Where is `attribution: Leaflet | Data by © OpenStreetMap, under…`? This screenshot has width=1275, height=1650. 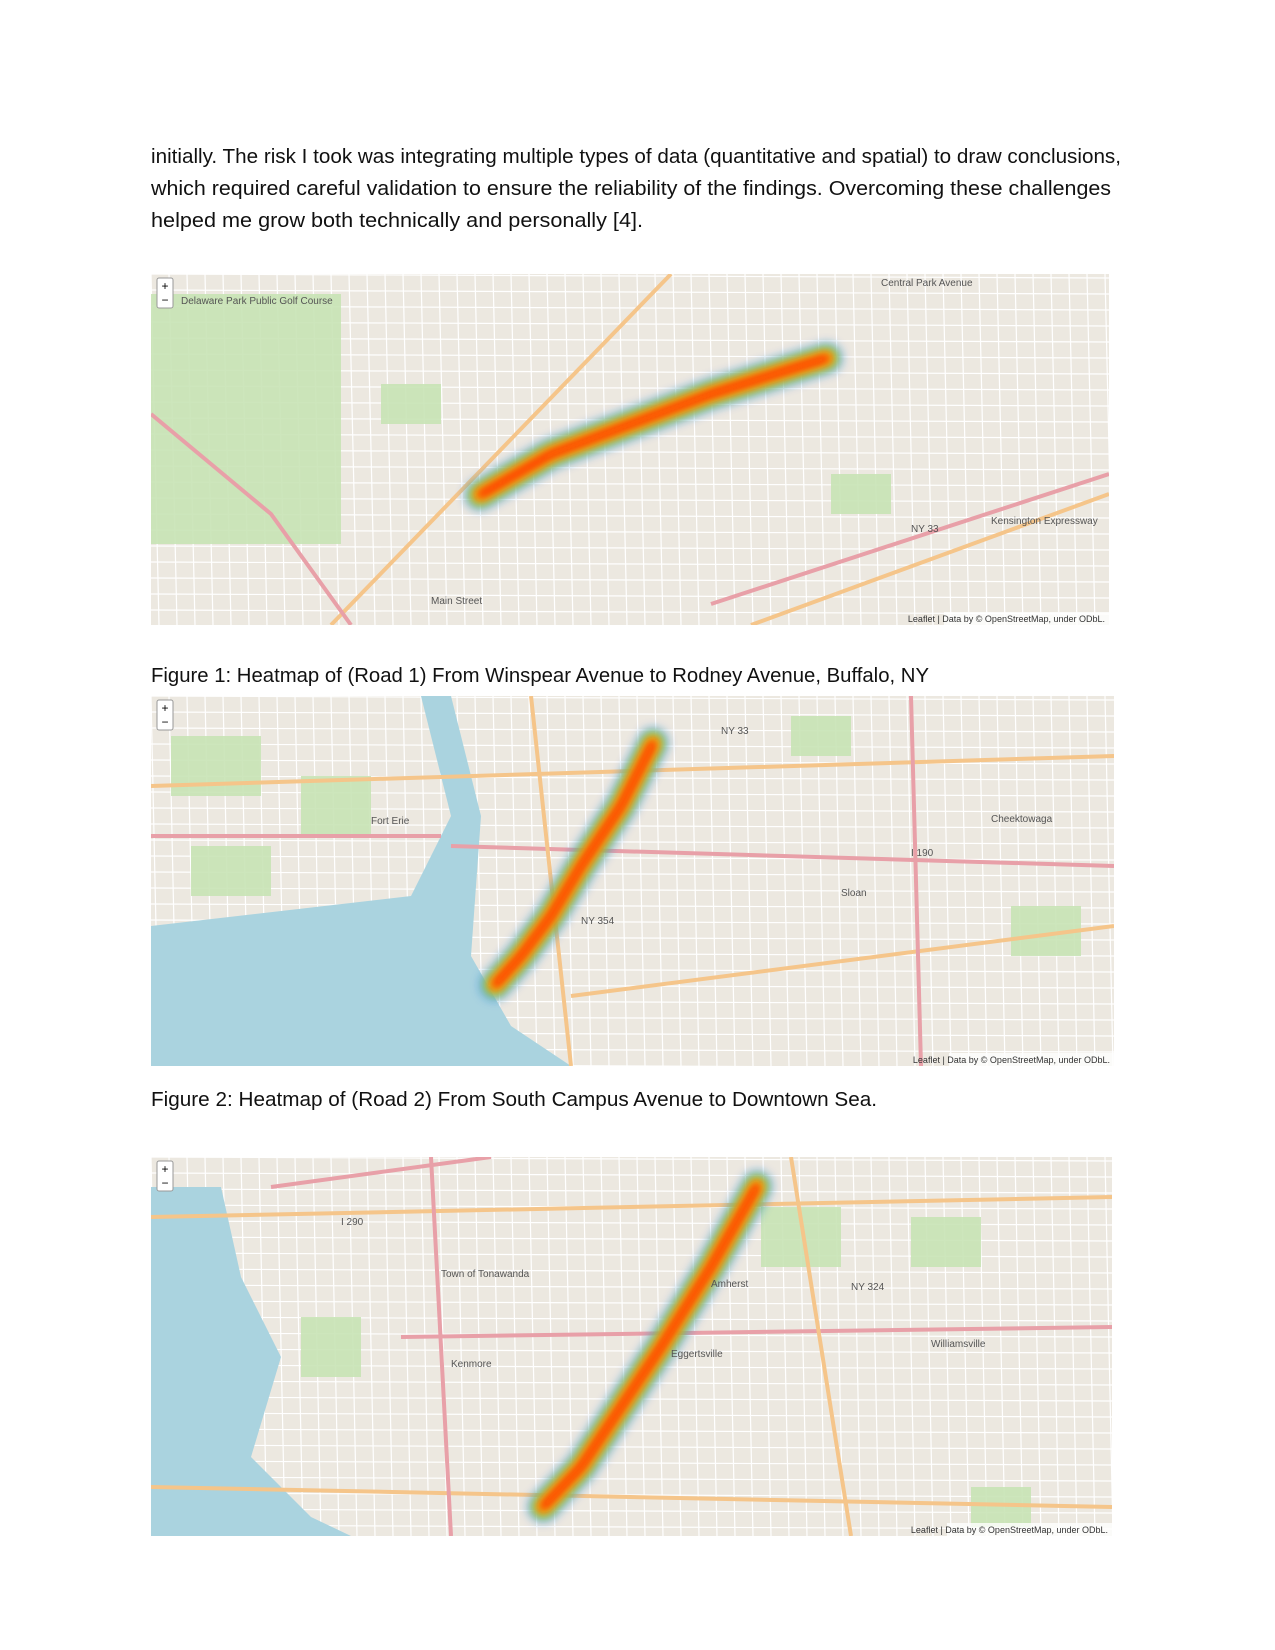
attribution: Leaflet | Data by © OpenStreetMap, under… is located at coordinates (1011, 1060).